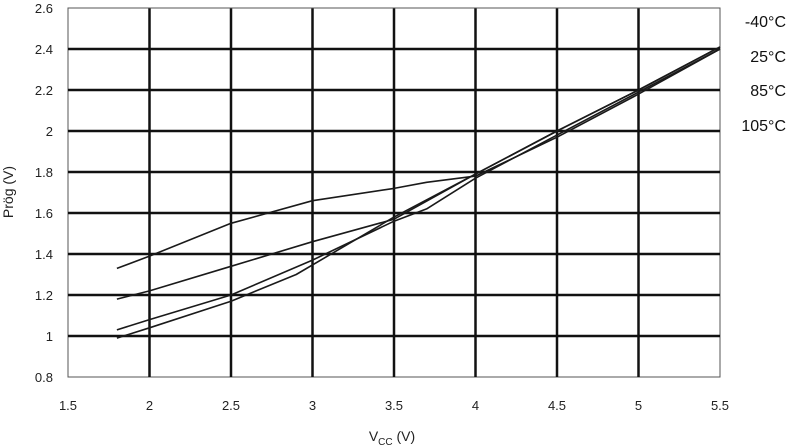 The width and height of the screenshot is (789, 447). Describe the element at coordinates (231, 405) in the screenshot. I see `x-tick-label: 2.5` at that location.